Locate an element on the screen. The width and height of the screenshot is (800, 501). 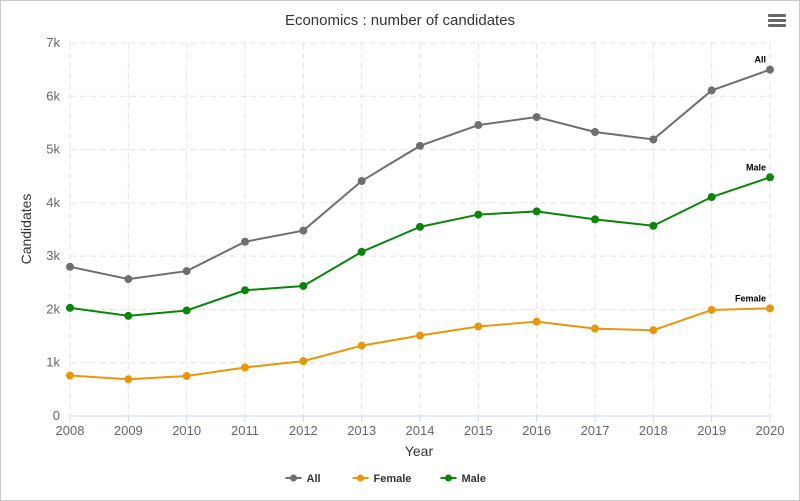
x-tick-label: 2019 is located at coordinates (711, 430).